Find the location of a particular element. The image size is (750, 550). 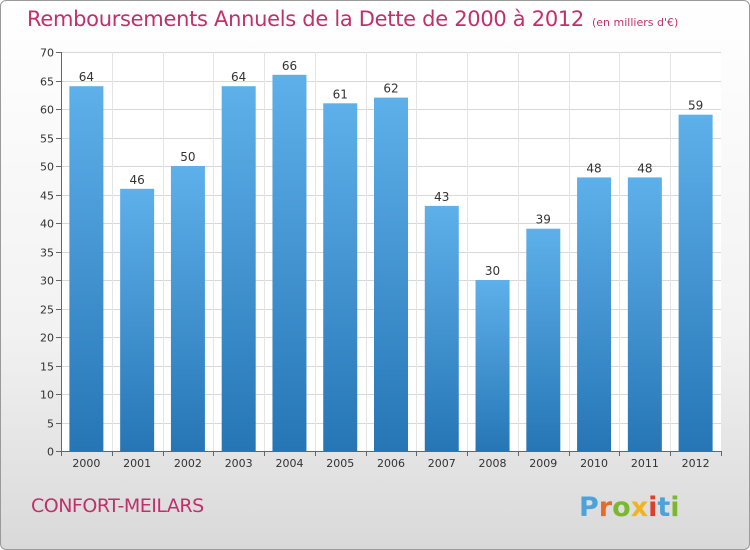

data-label: 59 is located at coordinates (695, 106).